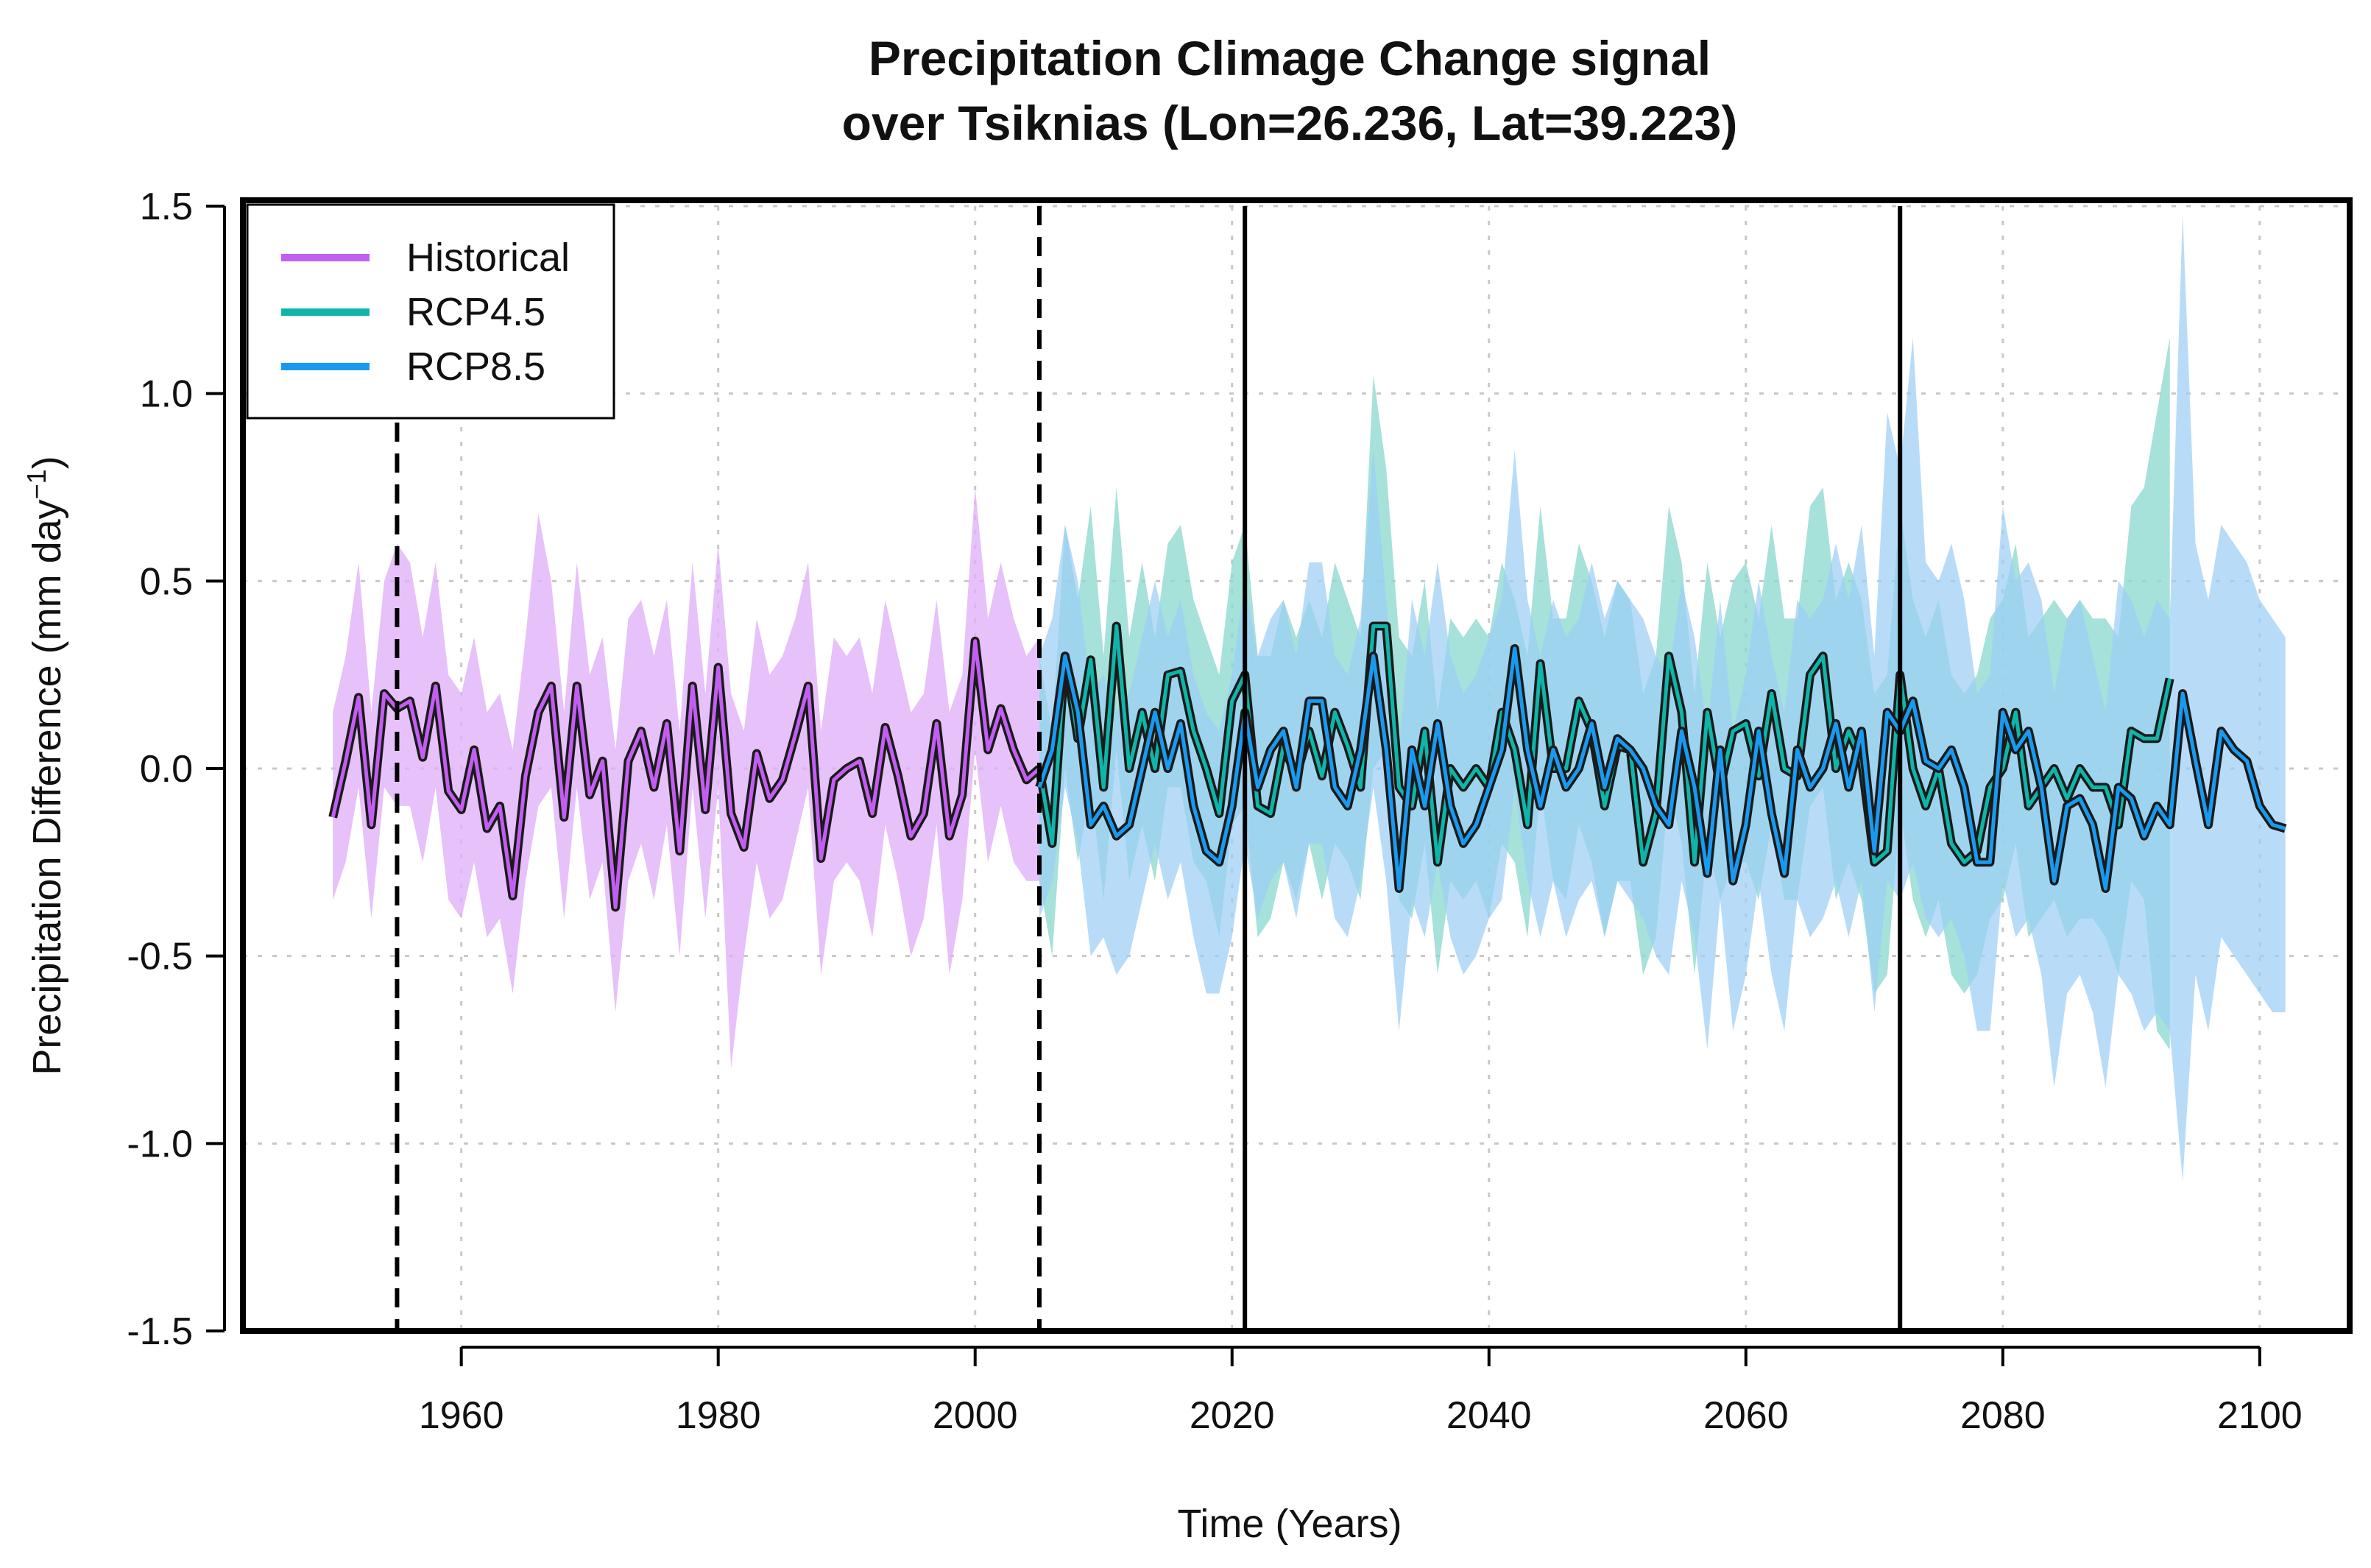 The image size is (2371, 1568). I want to click on legend-label-rcp85: RCP8.5, so click(475, 367).